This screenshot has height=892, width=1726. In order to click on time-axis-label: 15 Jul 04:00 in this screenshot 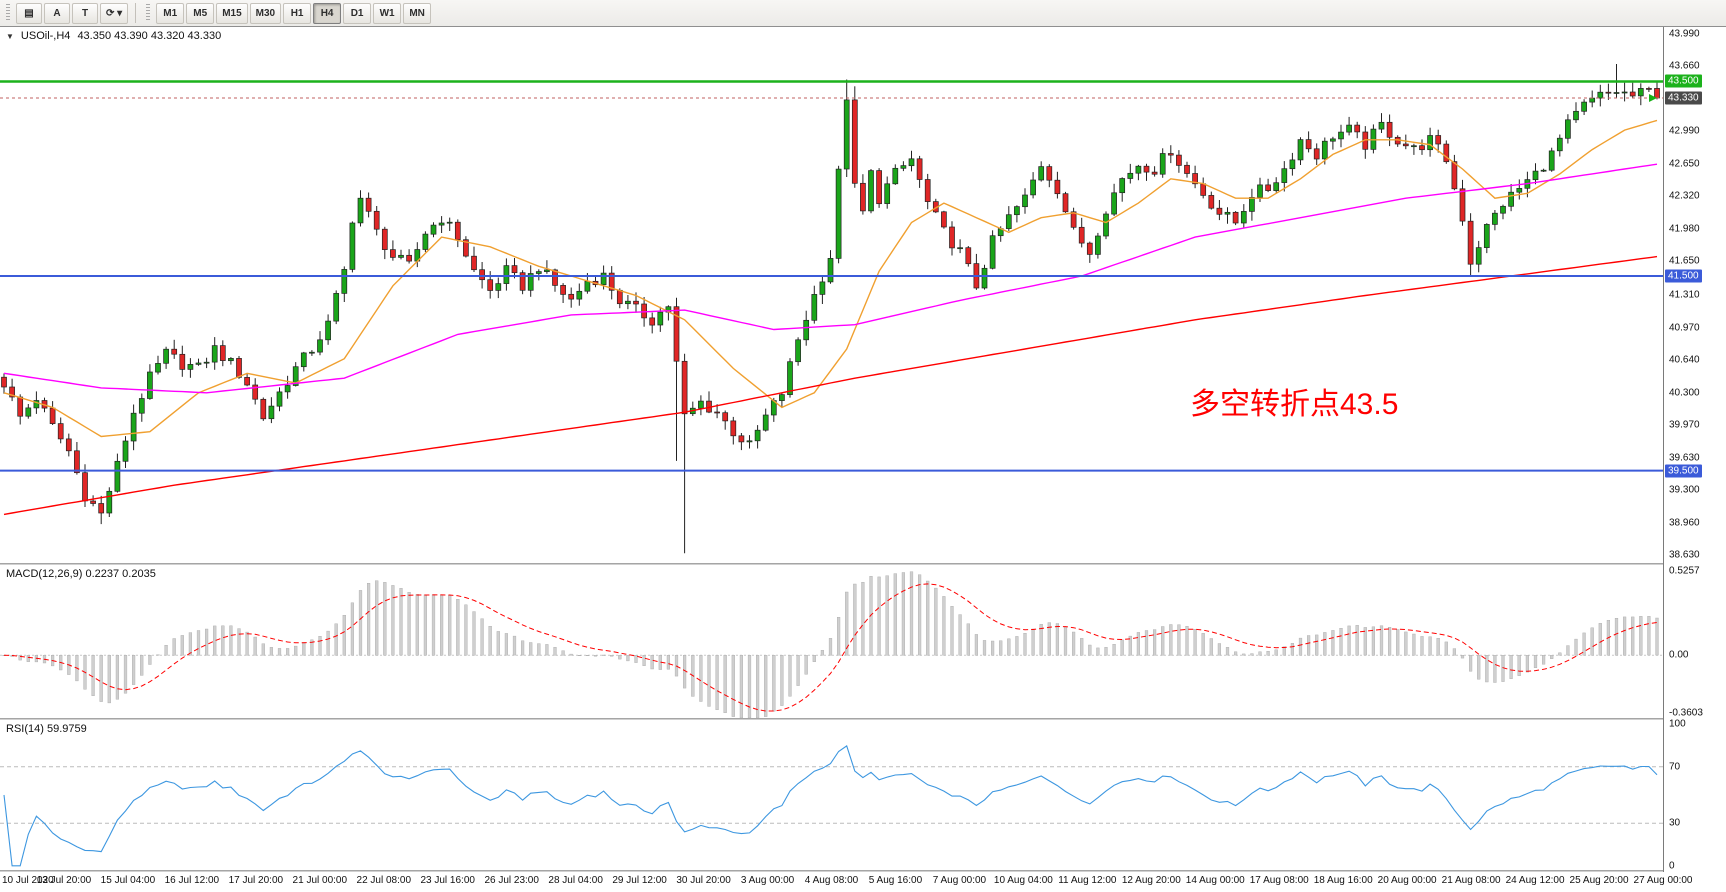, I will do `click(128, 880)`.